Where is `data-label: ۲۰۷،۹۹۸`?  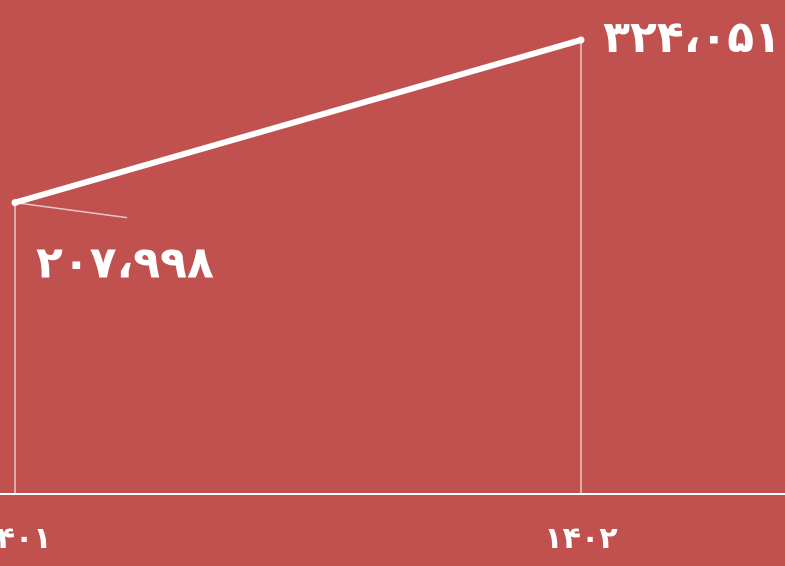 data-label: ۲۰۷،۹۹۸ is located at coordinates (125, 263).